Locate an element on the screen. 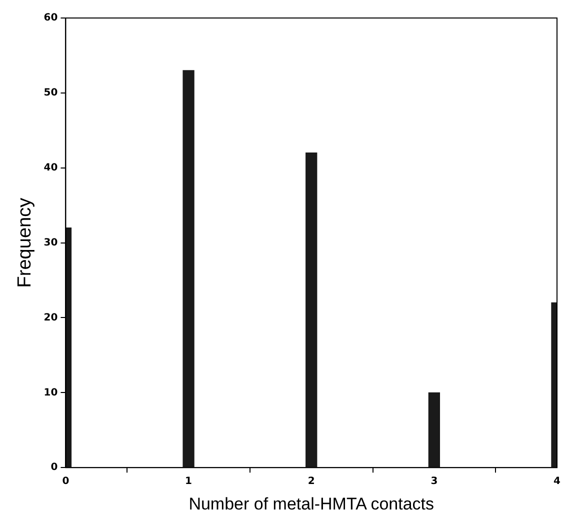  x-tick-label: 1 is located at coordinates (188, 482).